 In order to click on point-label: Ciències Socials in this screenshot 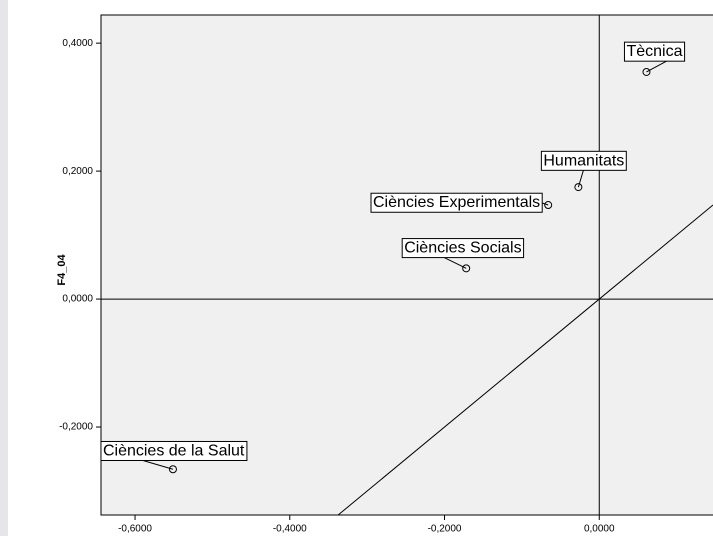, I will do `click(462, 248)`.